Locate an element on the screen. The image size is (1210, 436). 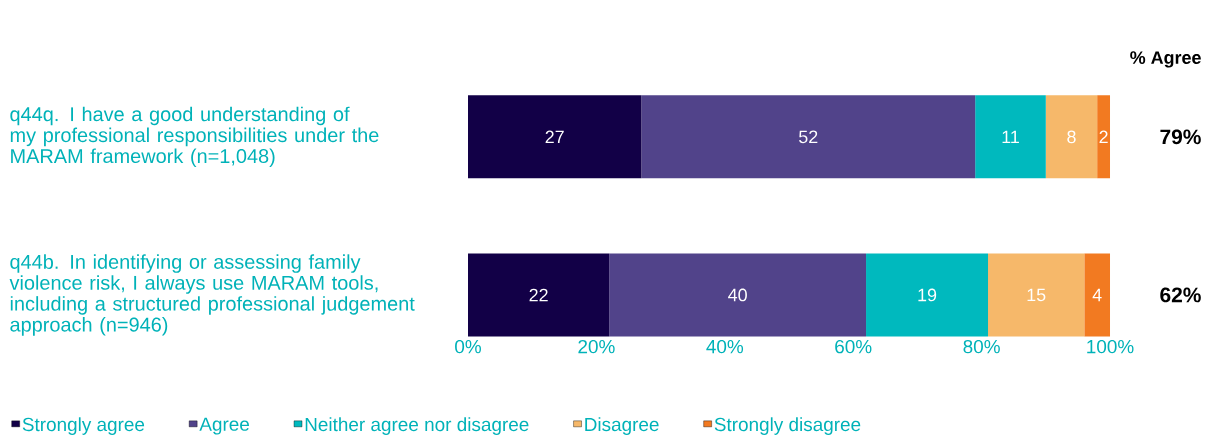
x-tick-label: 20% is located at coordinates (596, 346).